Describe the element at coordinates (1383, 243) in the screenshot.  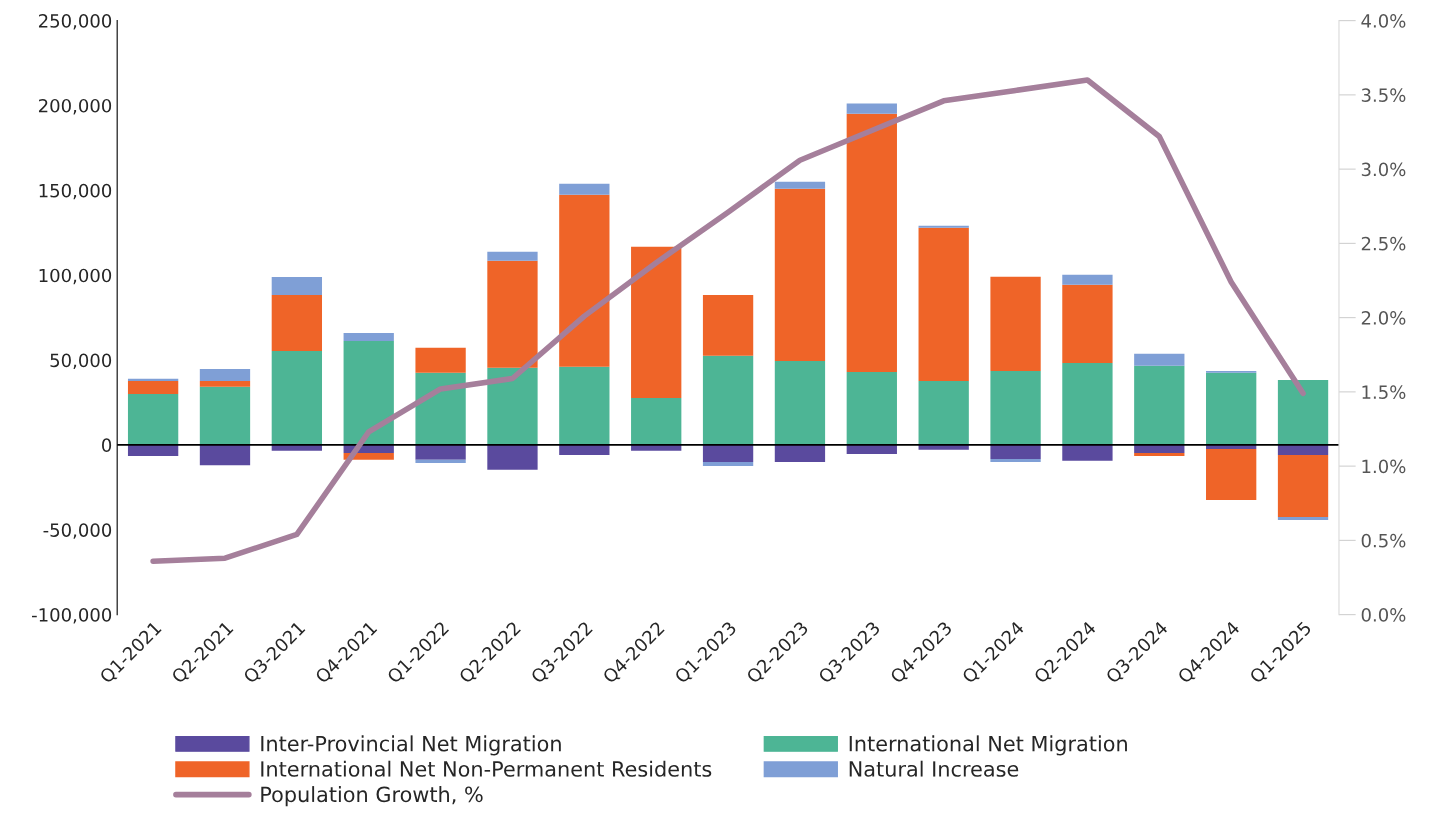
I see `y2-tick-label: 2.5%` at that location.